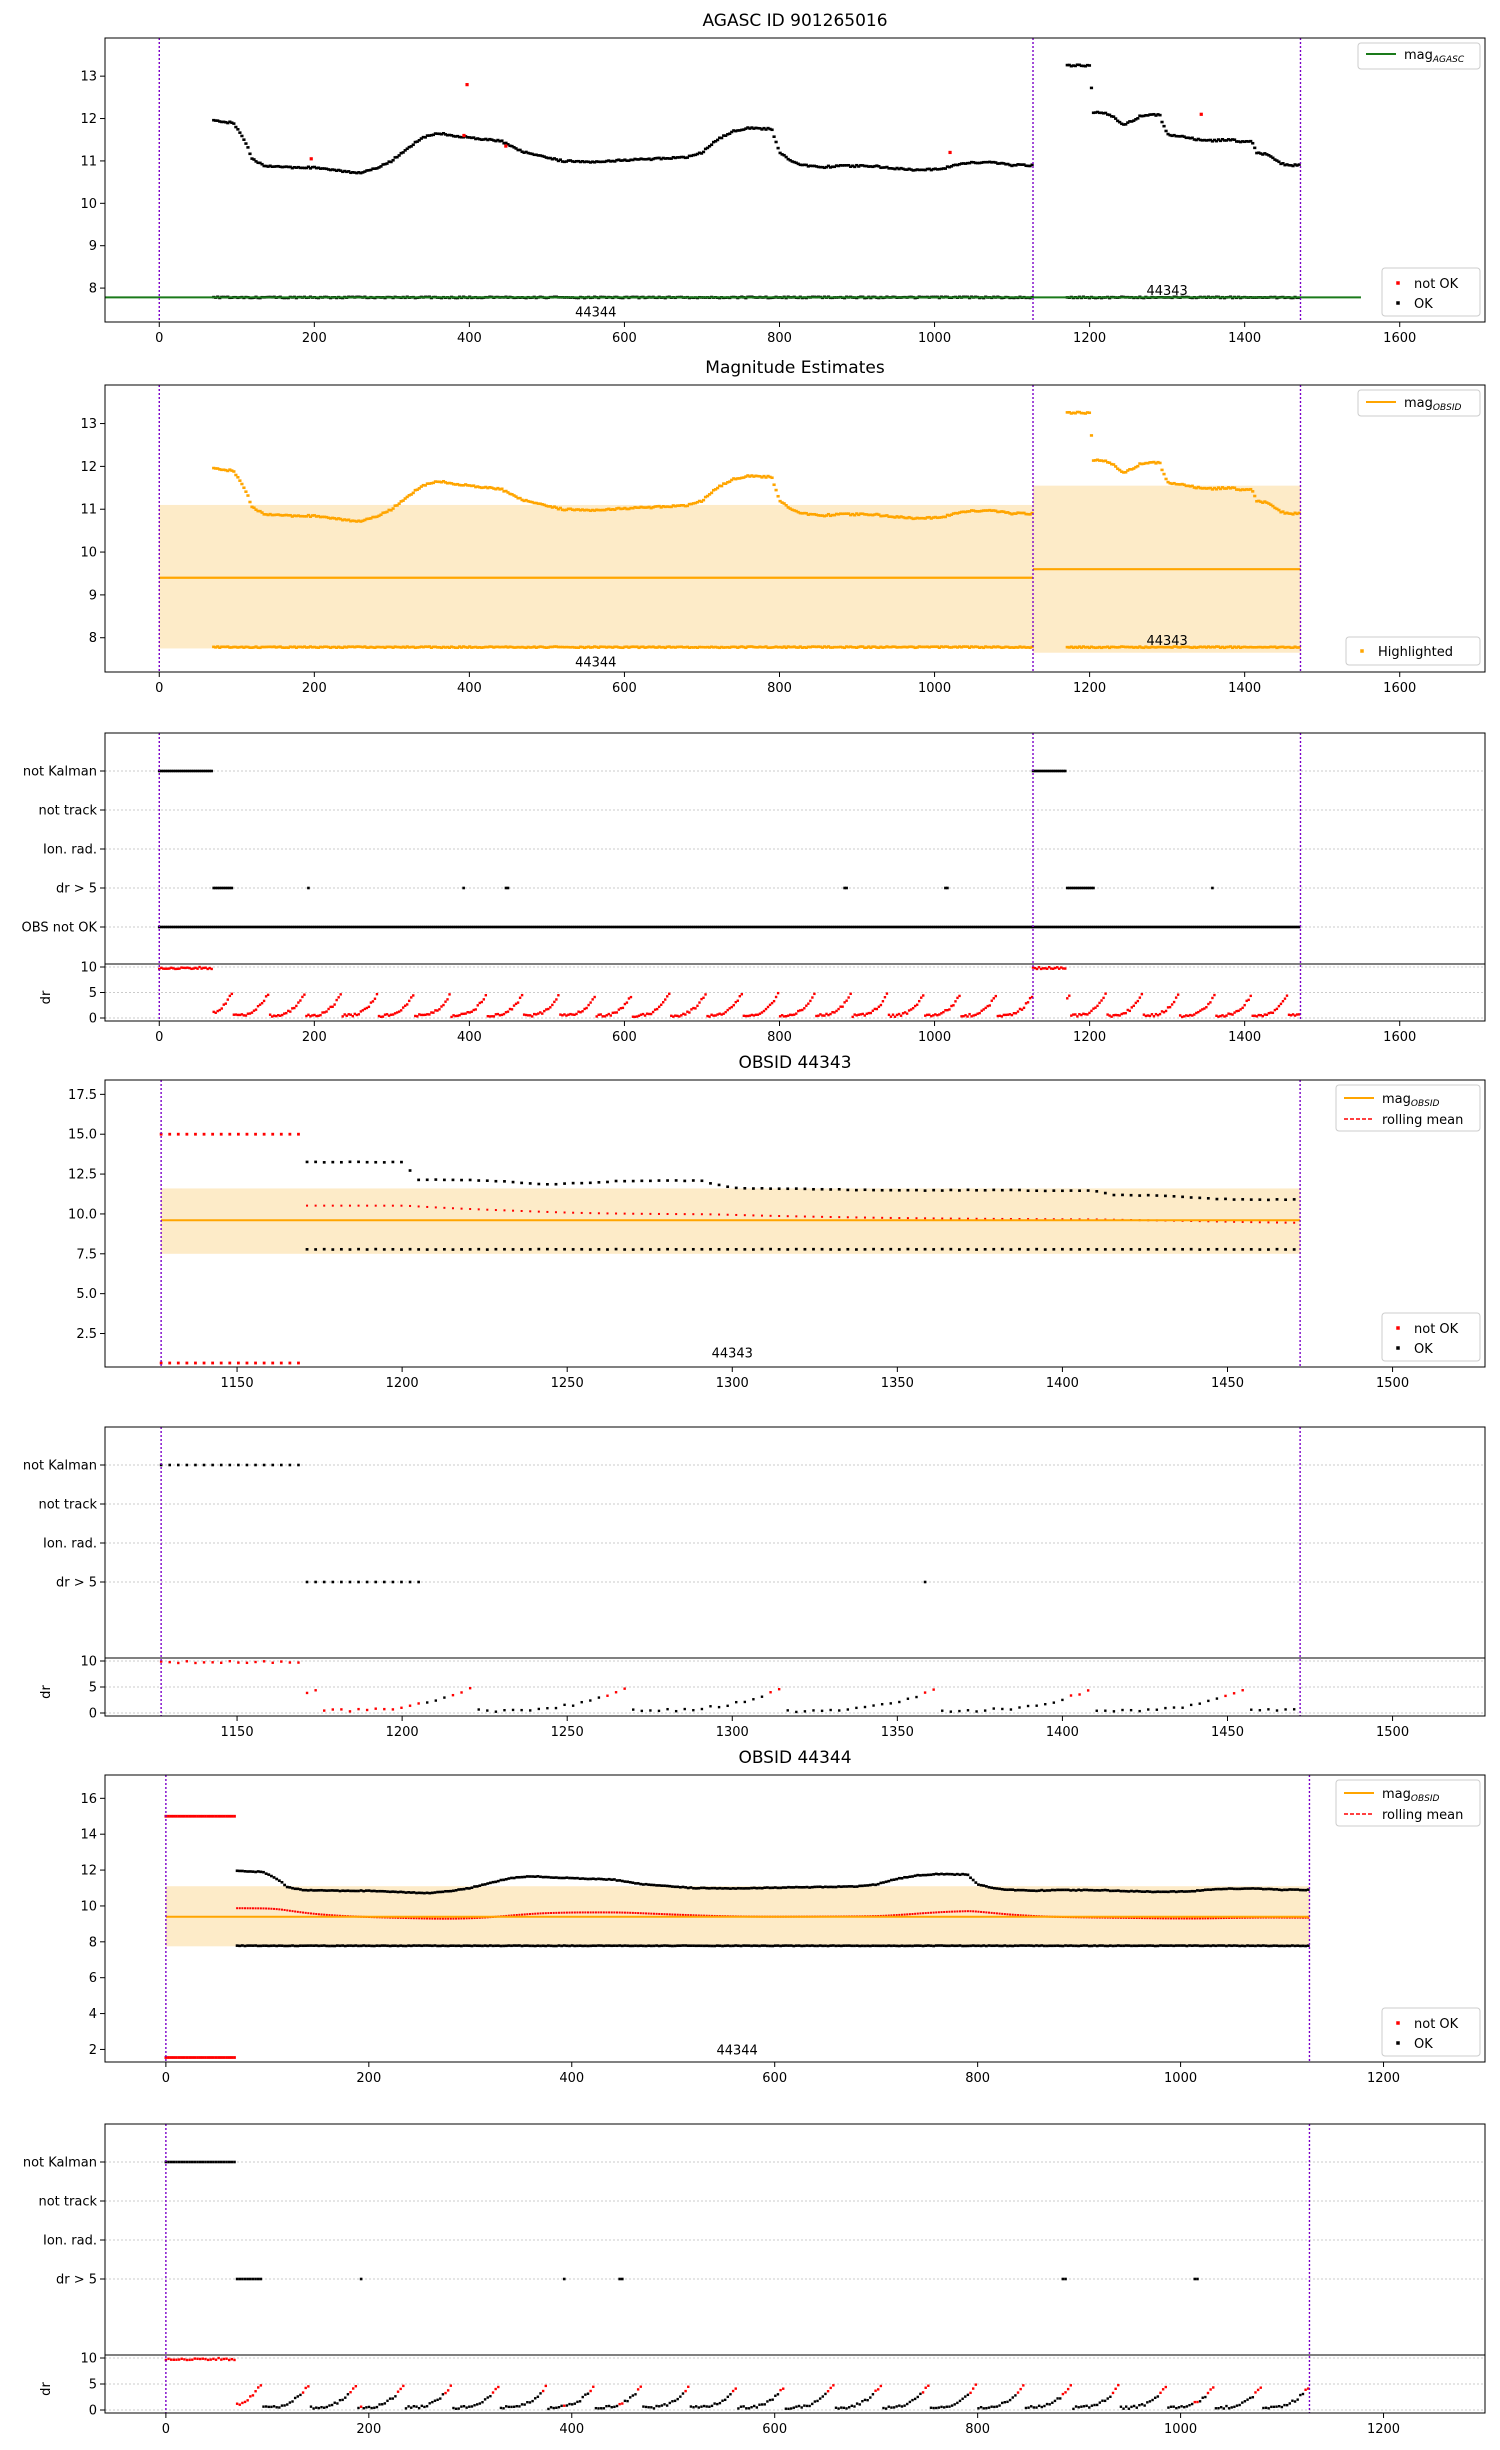  What do you see at coordinates (228, 888) in the screenshot?
I see `flag-point-dr` at bounding box center [228, 888].